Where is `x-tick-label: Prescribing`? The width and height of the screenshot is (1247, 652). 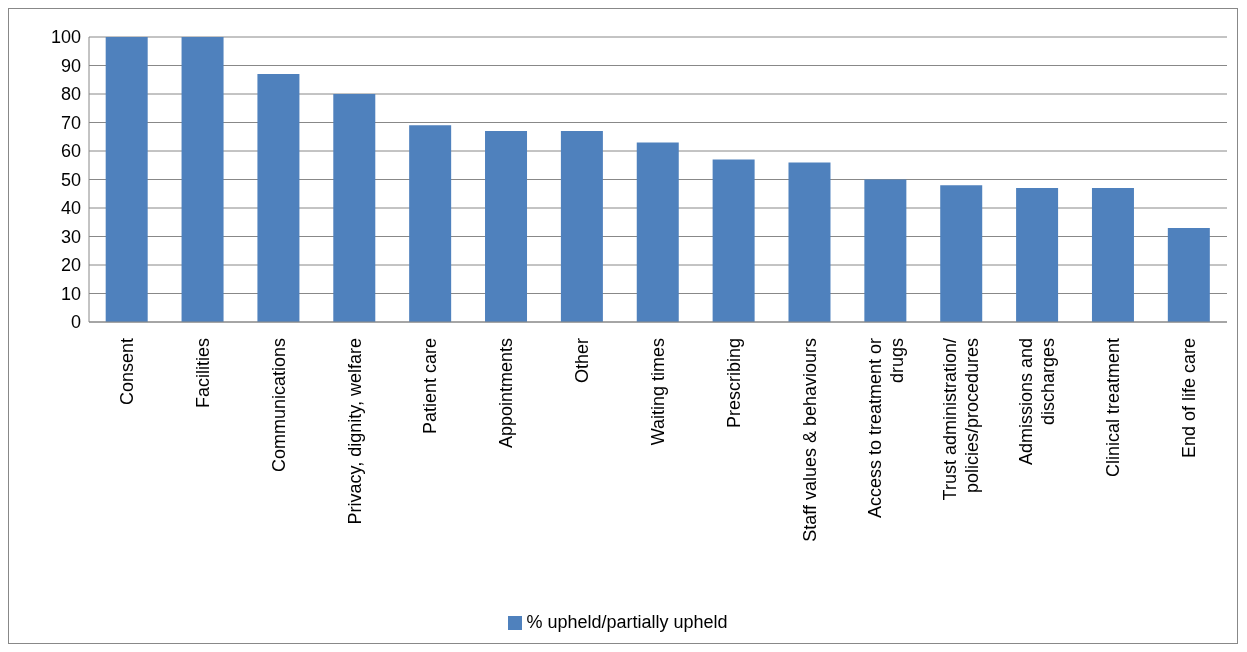
x-tick-label: Prescribing is located at coordinates (733, 383).